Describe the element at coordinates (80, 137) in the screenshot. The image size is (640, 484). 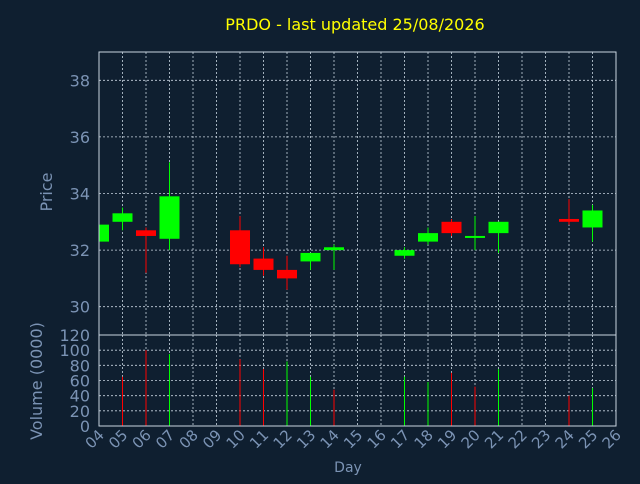
I see `price-y-tick-label: 36` at that location.